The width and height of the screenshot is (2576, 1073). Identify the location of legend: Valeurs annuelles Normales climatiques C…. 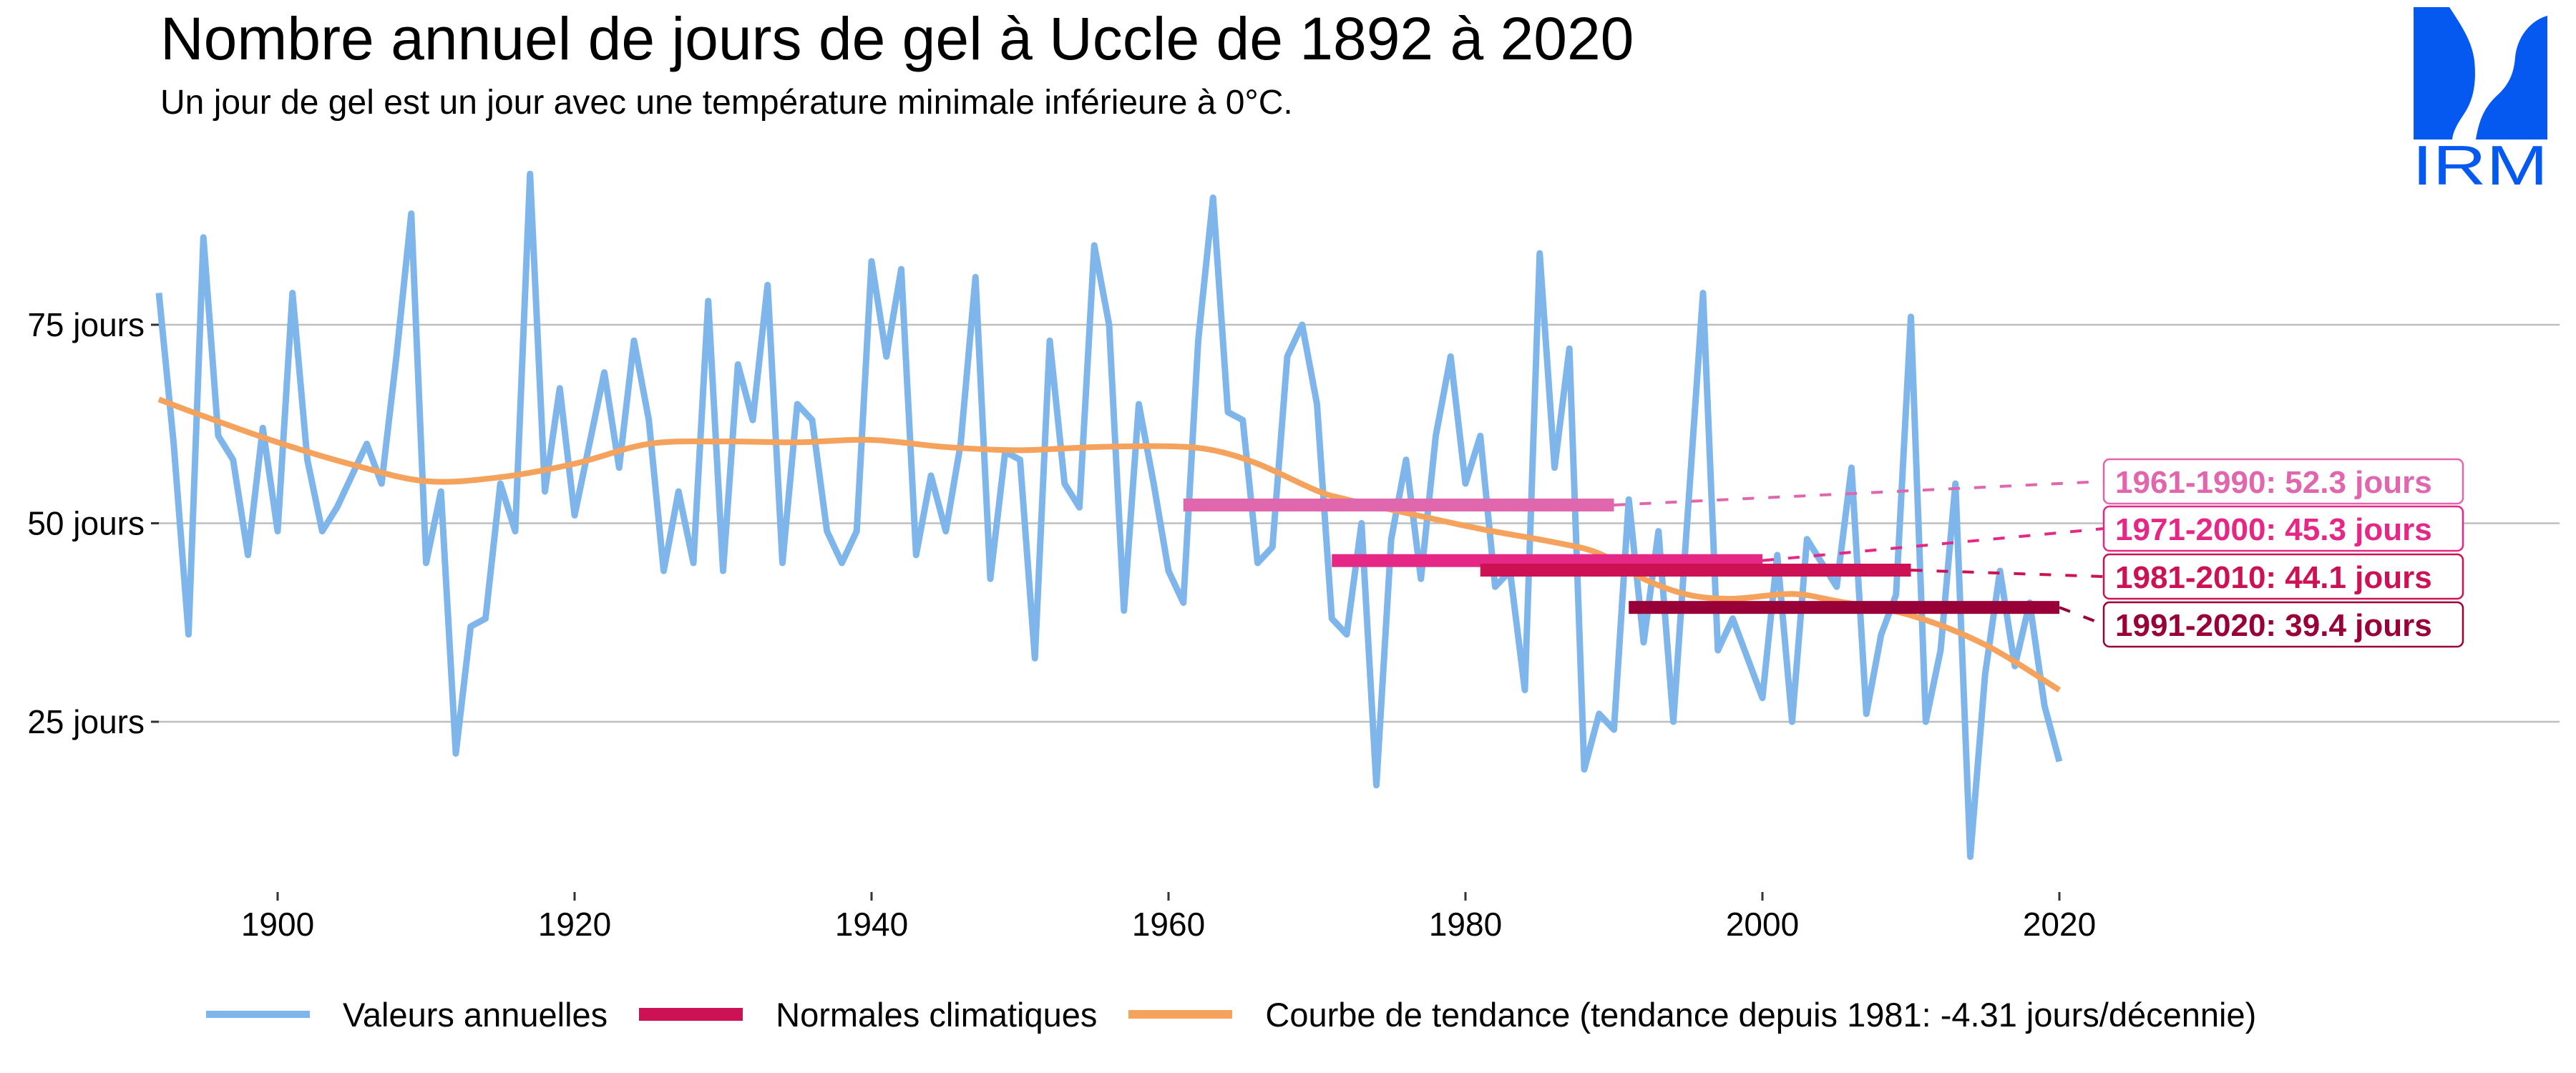
(1247, 1014).